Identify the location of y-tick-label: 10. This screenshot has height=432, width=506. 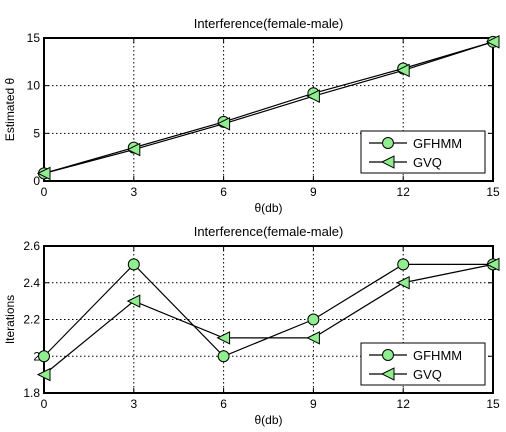
(34, 86).